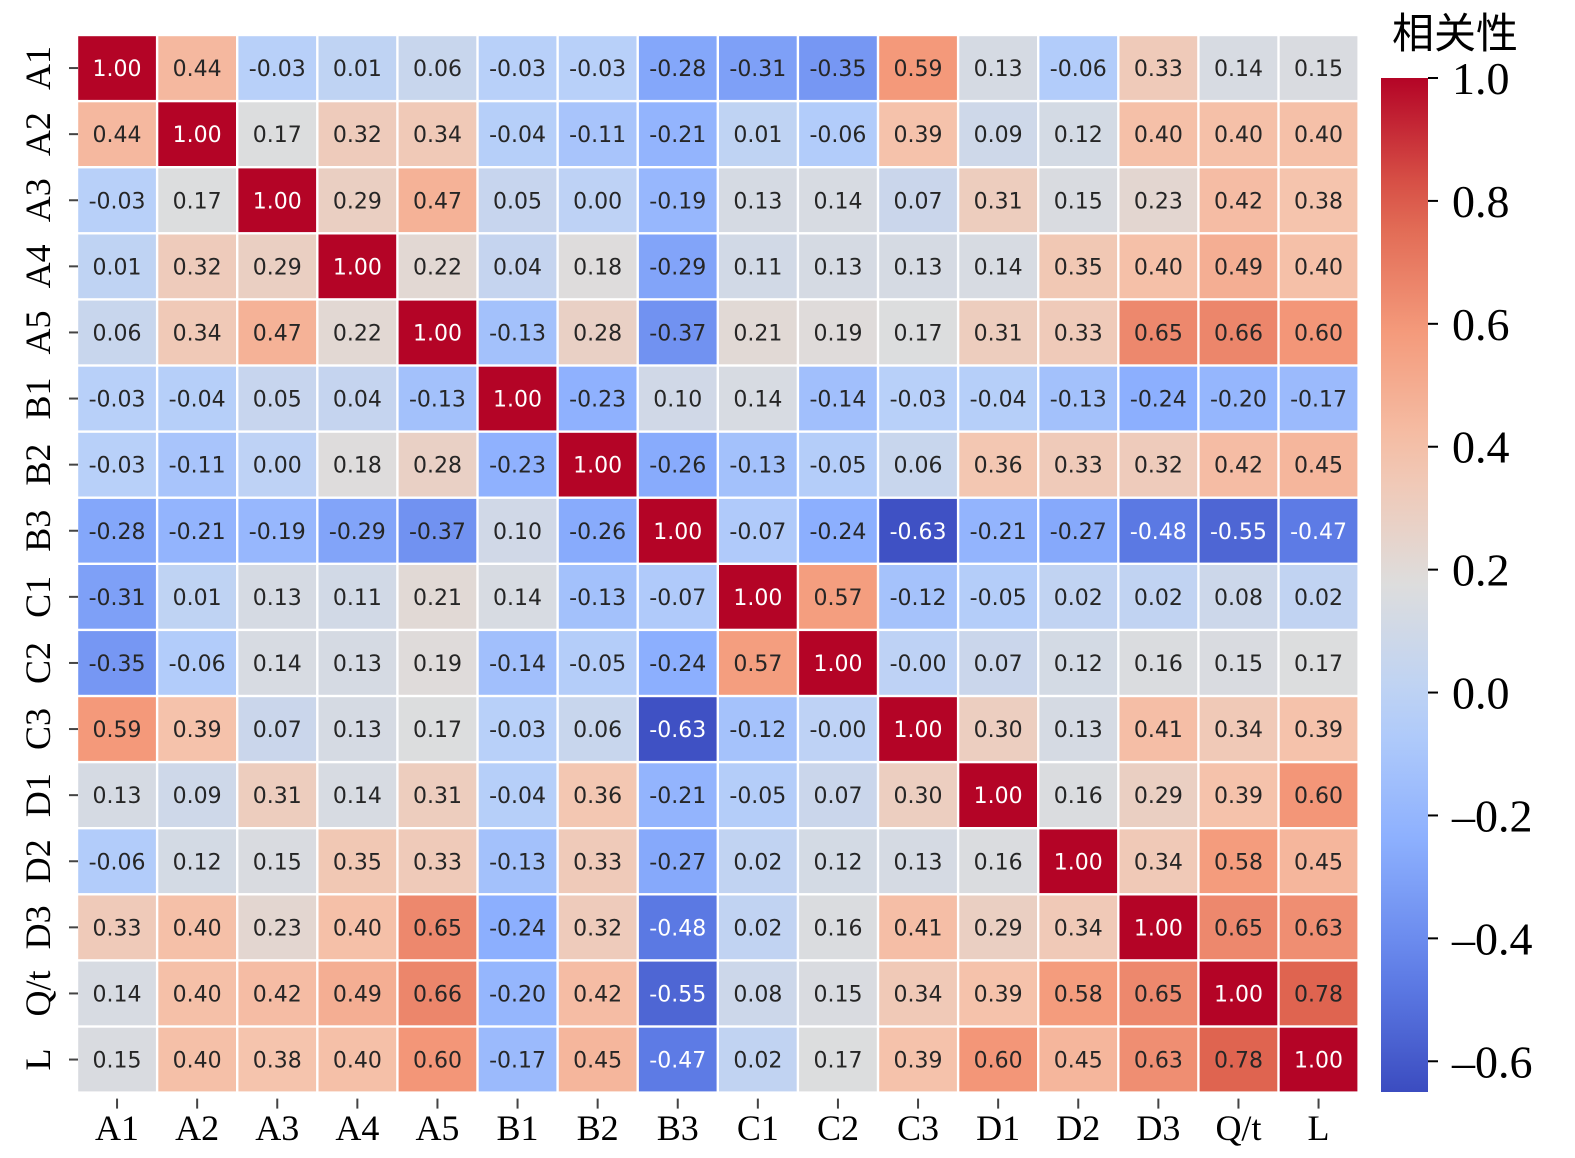  What do you see at coordinates (117, 928) in the screenshot?
I see `heatmap-cell-label: 0.33` at bounding box center [117, 928].